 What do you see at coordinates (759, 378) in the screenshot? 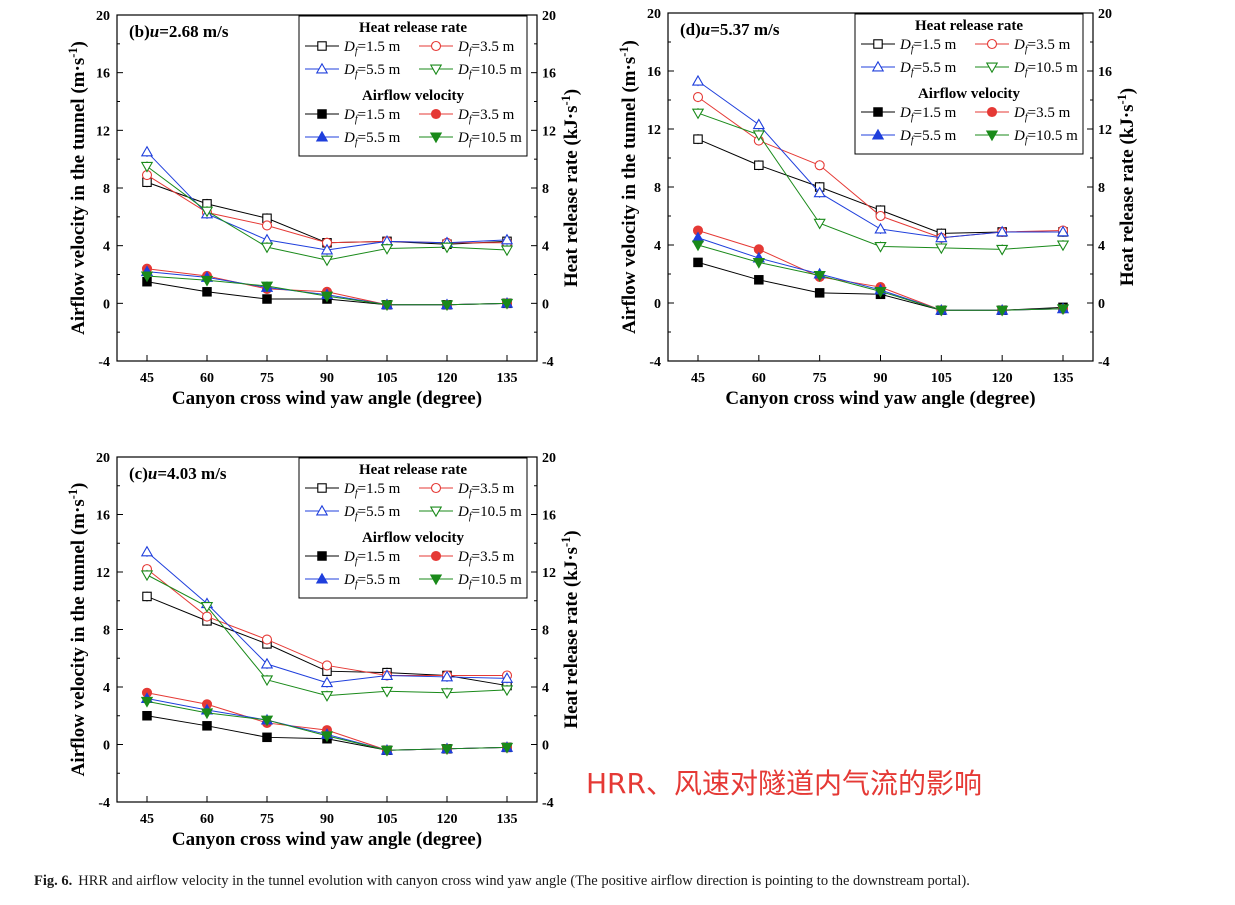
I see `x-tick-label: 60` at bounding box center [759, 378].